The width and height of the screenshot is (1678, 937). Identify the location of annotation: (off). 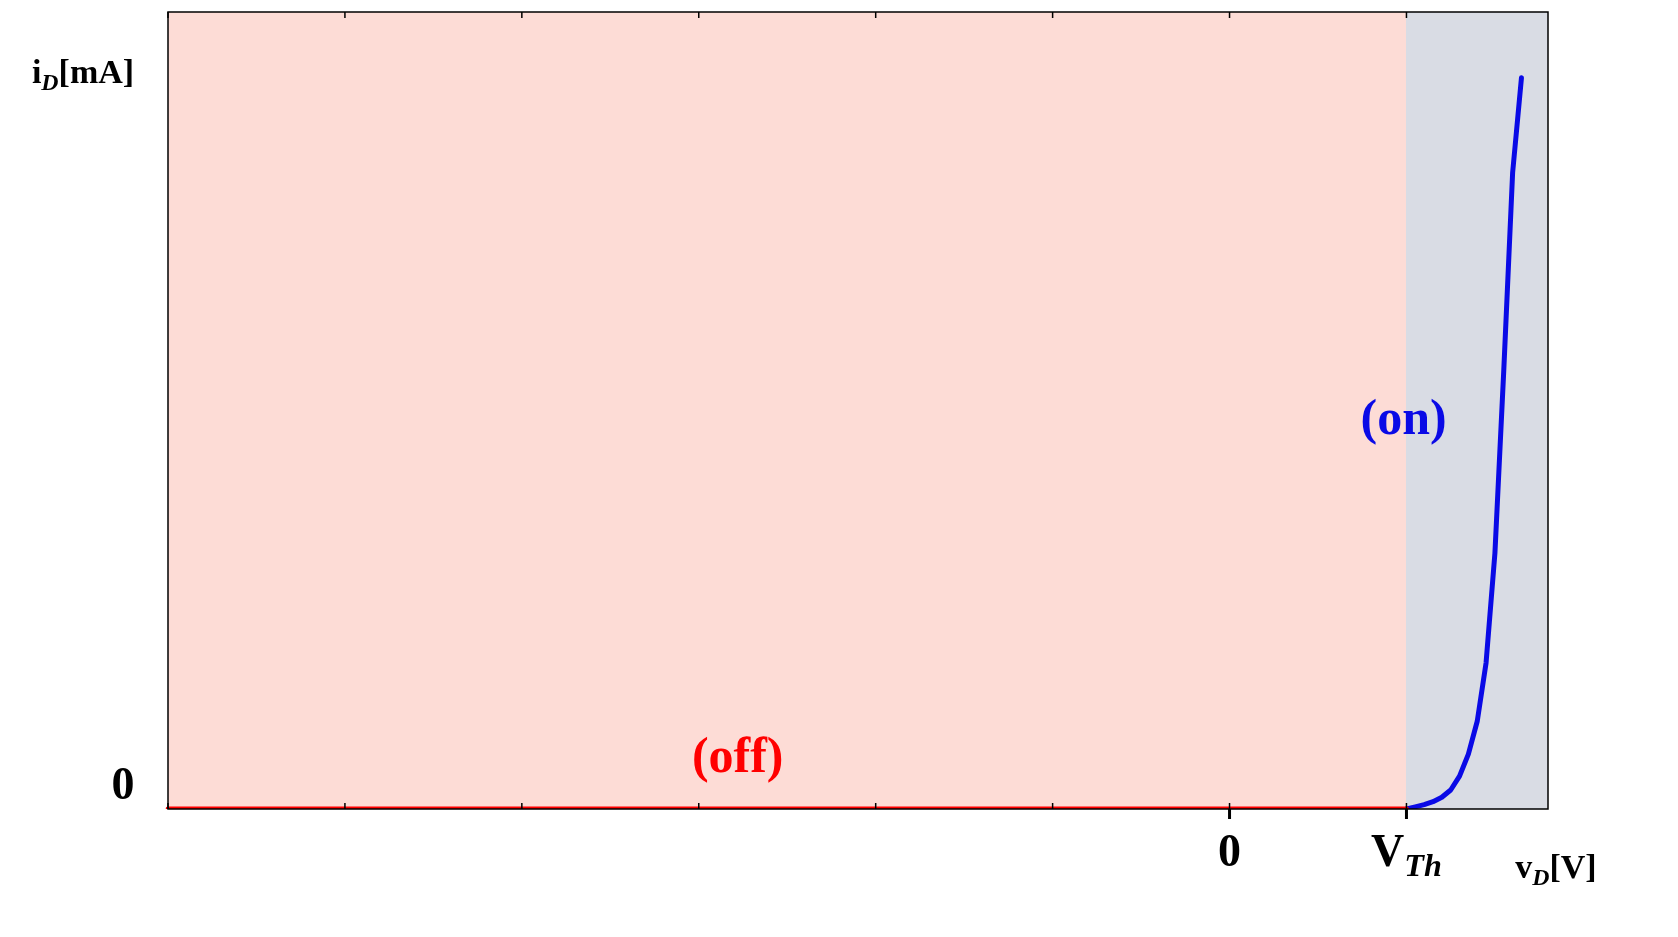
(737, 754).